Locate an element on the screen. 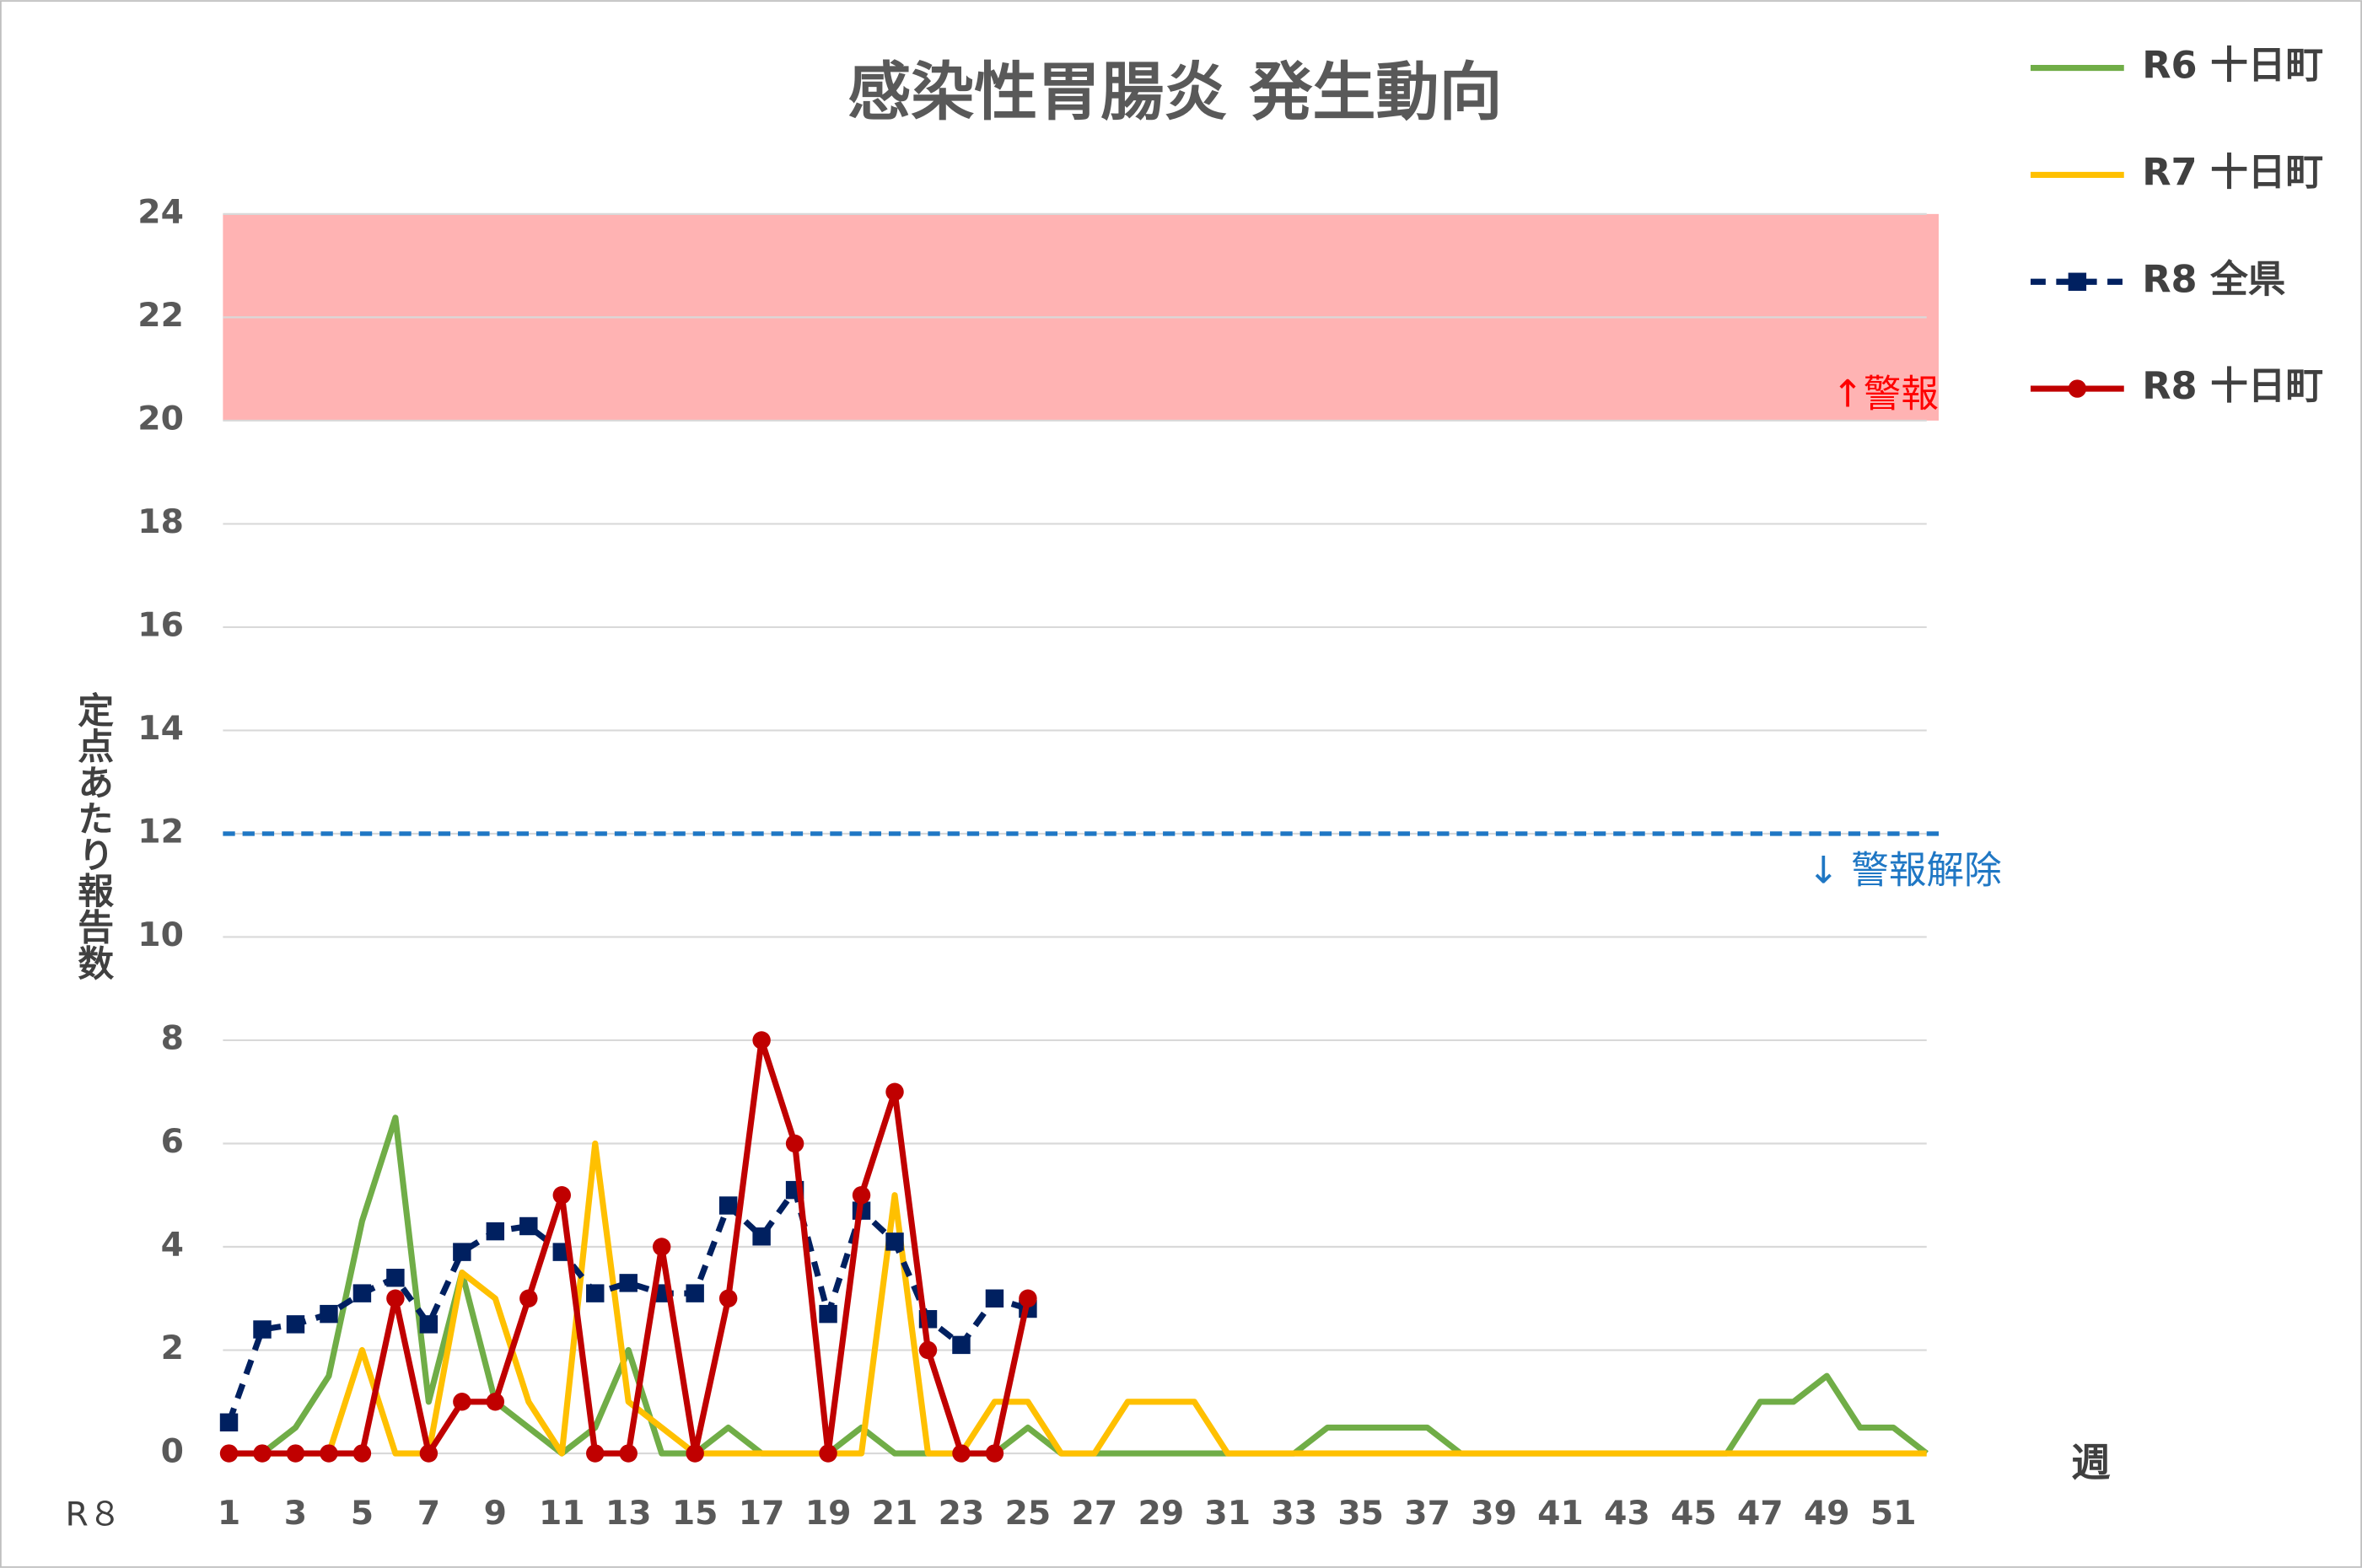  x-tick-label: 41 is located at coordinates (1560, 1514).